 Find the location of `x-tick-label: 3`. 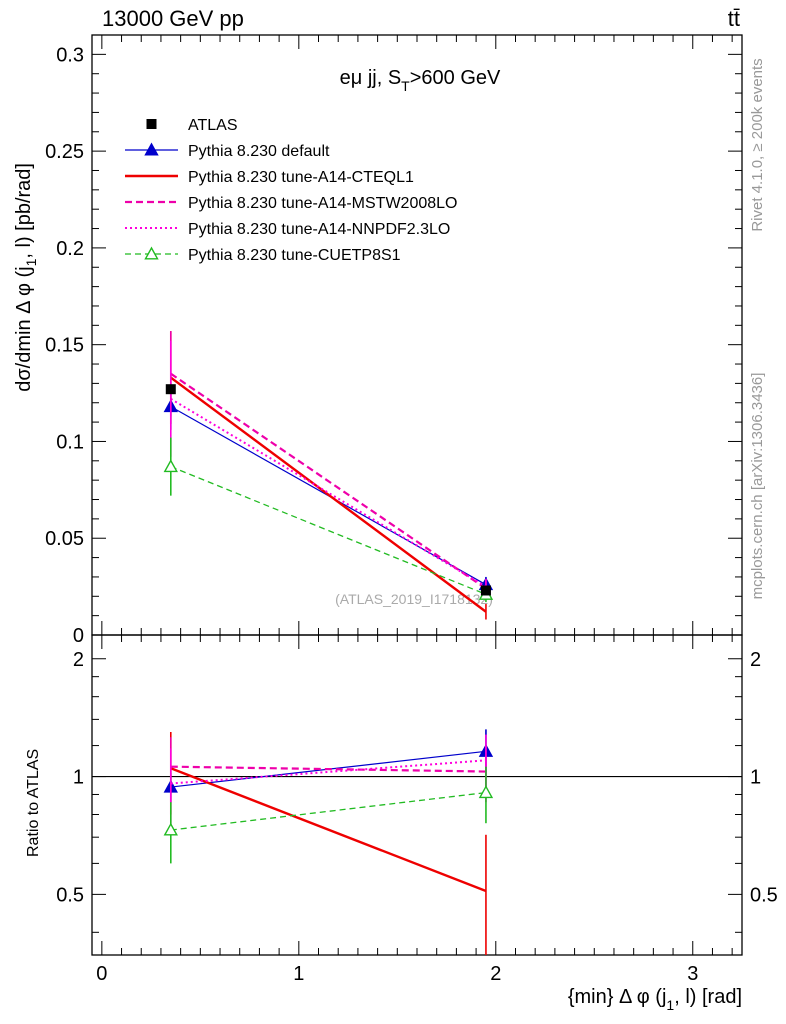

x-tick-label: 3 is located at coordinates (692, 974).